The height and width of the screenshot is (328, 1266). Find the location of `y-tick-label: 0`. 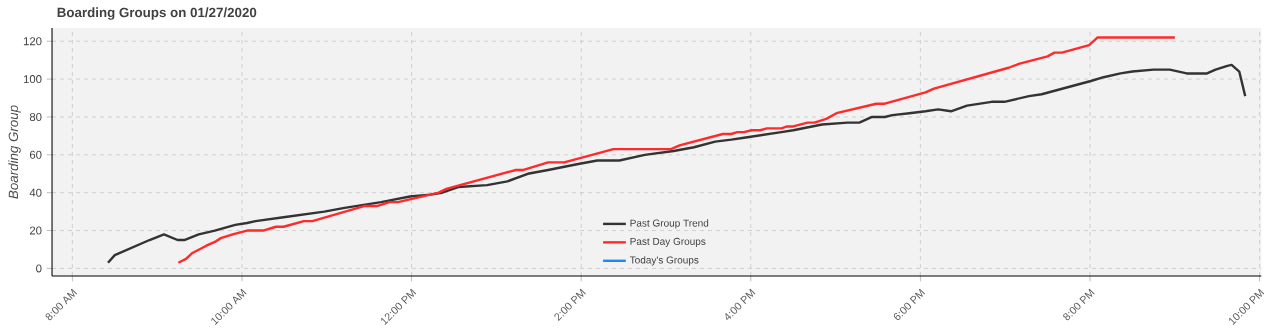

y-tick-label: 0 is located at coordinates (39, 268).